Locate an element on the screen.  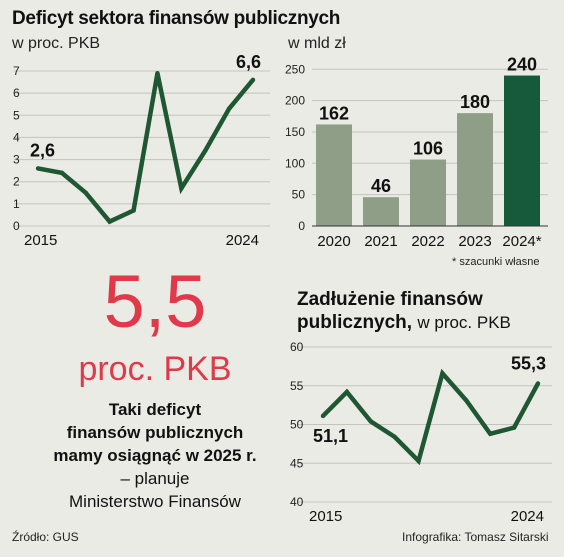
chart2-subtitle: w mld zł is located at coordinates (317, 43).